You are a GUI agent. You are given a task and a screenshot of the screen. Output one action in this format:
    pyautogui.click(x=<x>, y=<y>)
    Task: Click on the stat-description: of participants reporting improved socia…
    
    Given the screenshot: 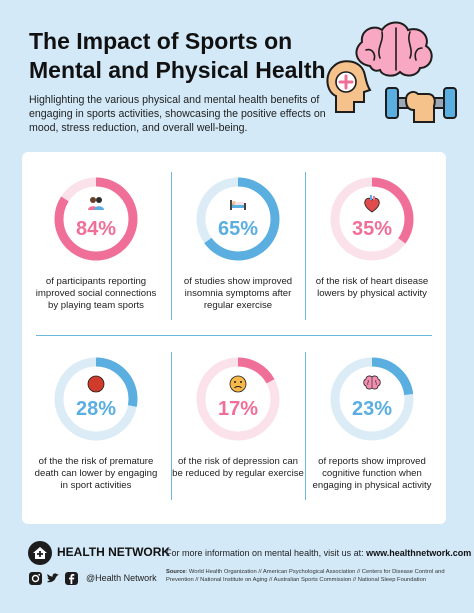 What is the action you would take?
    pyautogui.click(x=96, y=293)
    